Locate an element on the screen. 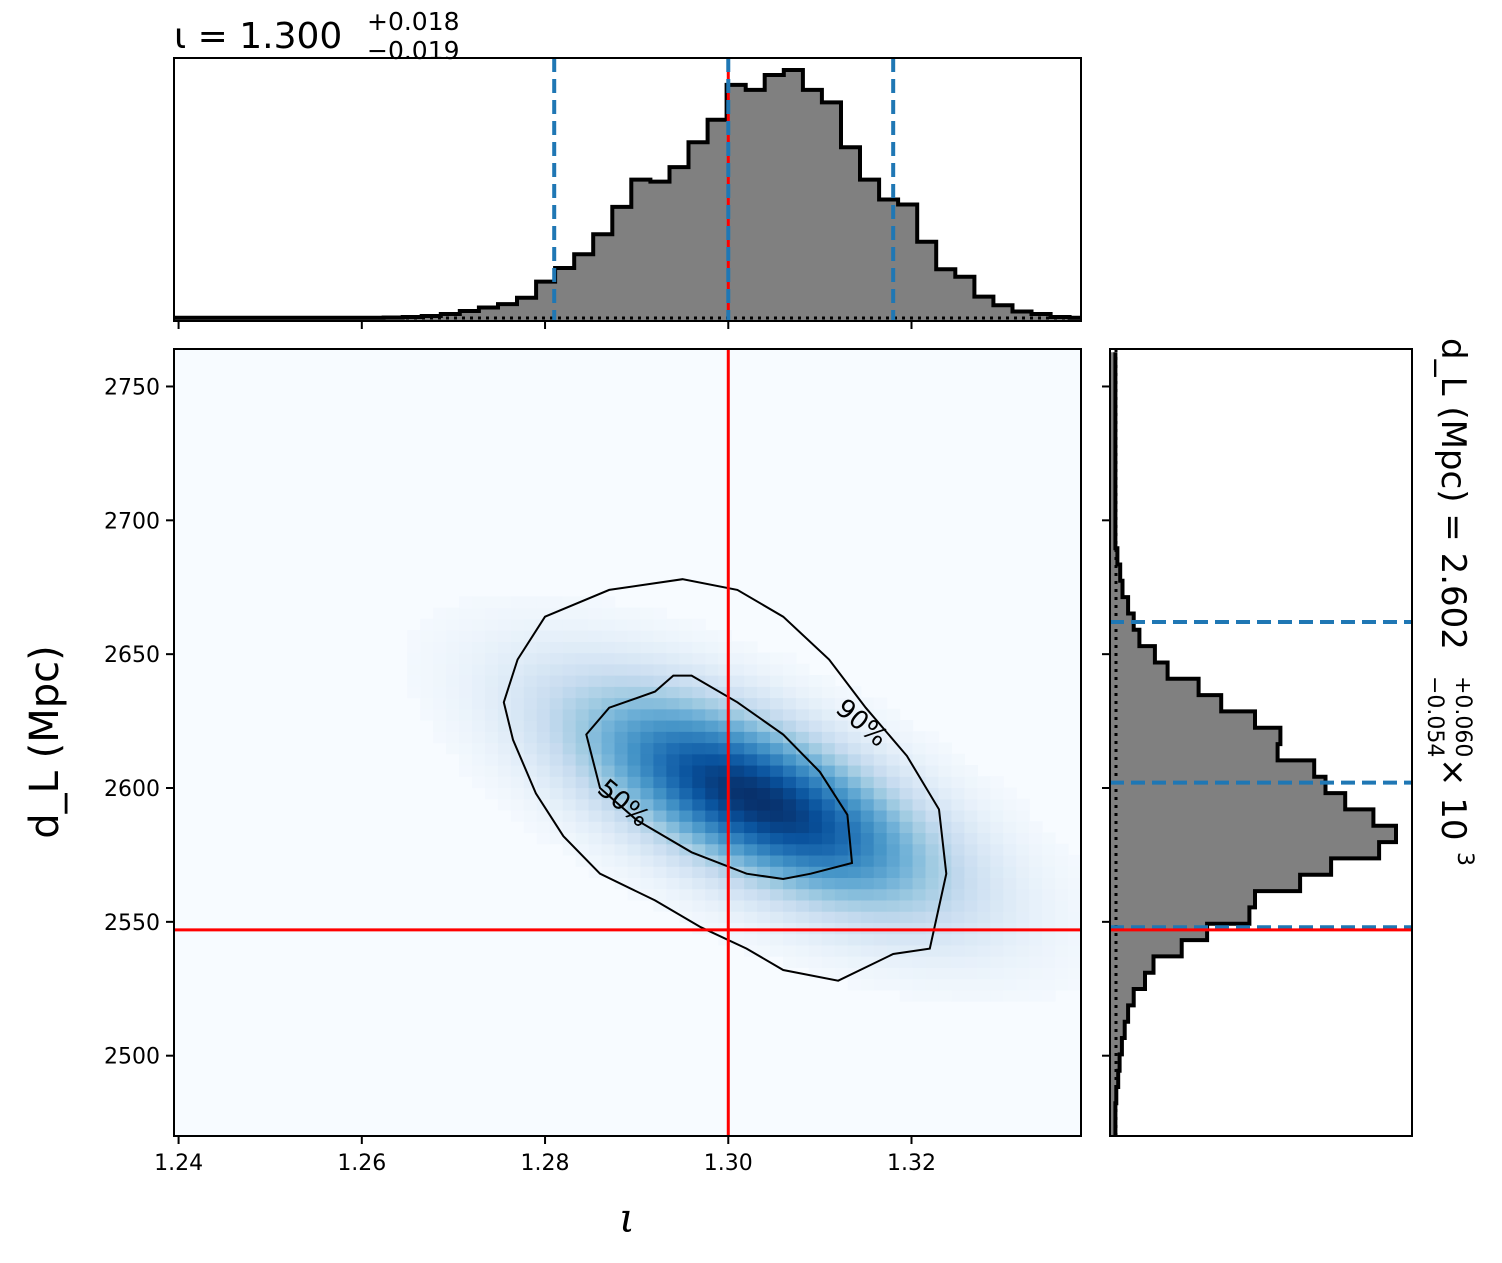 The height and width of the screenshot is (1263, 1502). svg-text: +0.060 is located at coordinates (1462, 716).